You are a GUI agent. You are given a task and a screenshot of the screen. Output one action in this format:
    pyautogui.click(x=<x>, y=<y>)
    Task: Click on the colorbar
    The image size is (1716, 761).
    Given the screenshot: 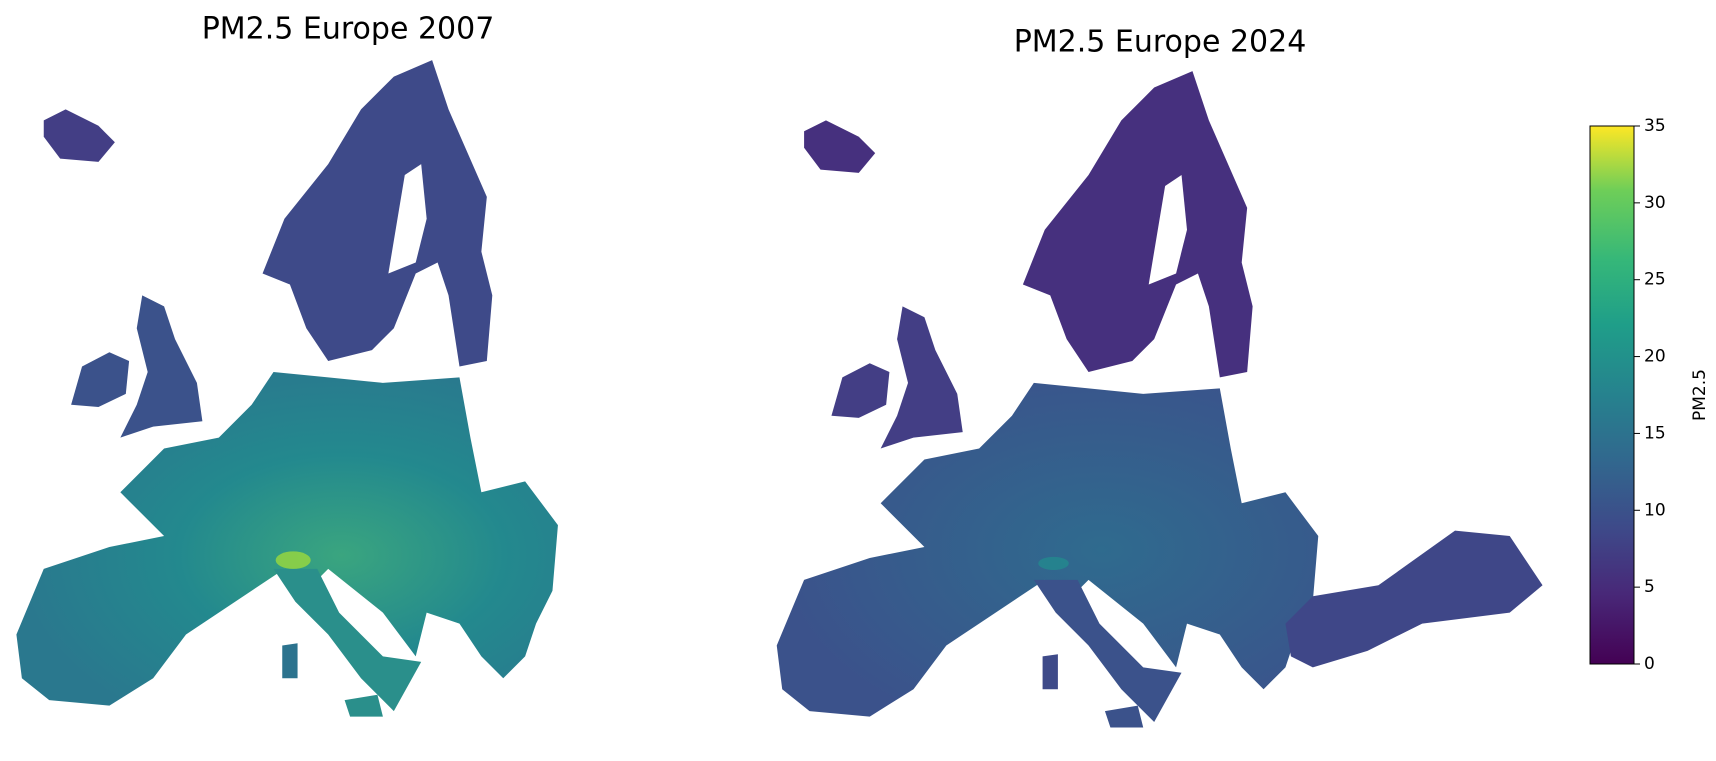 What is the action you would take?
    pyautogui.click(x=1612, y=395)
    